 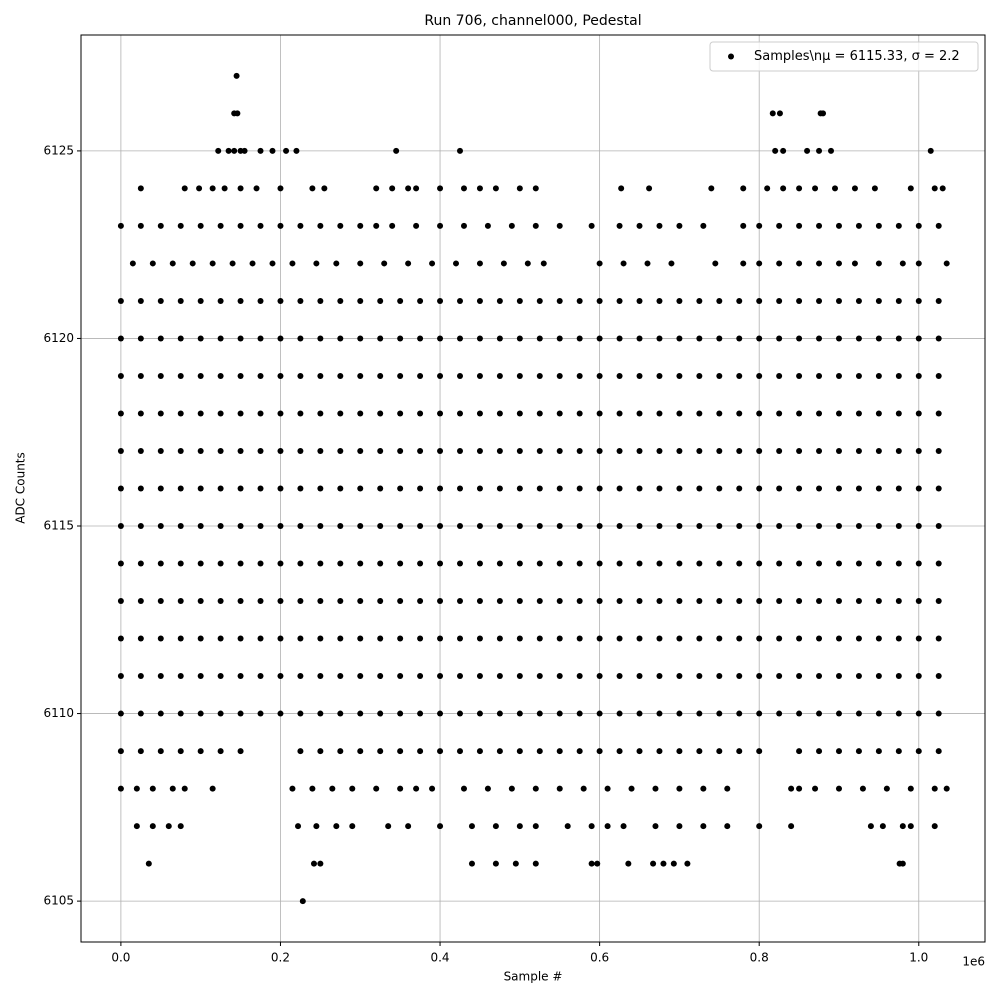 I want to click on legend-marker, so click(x=731, y=56).